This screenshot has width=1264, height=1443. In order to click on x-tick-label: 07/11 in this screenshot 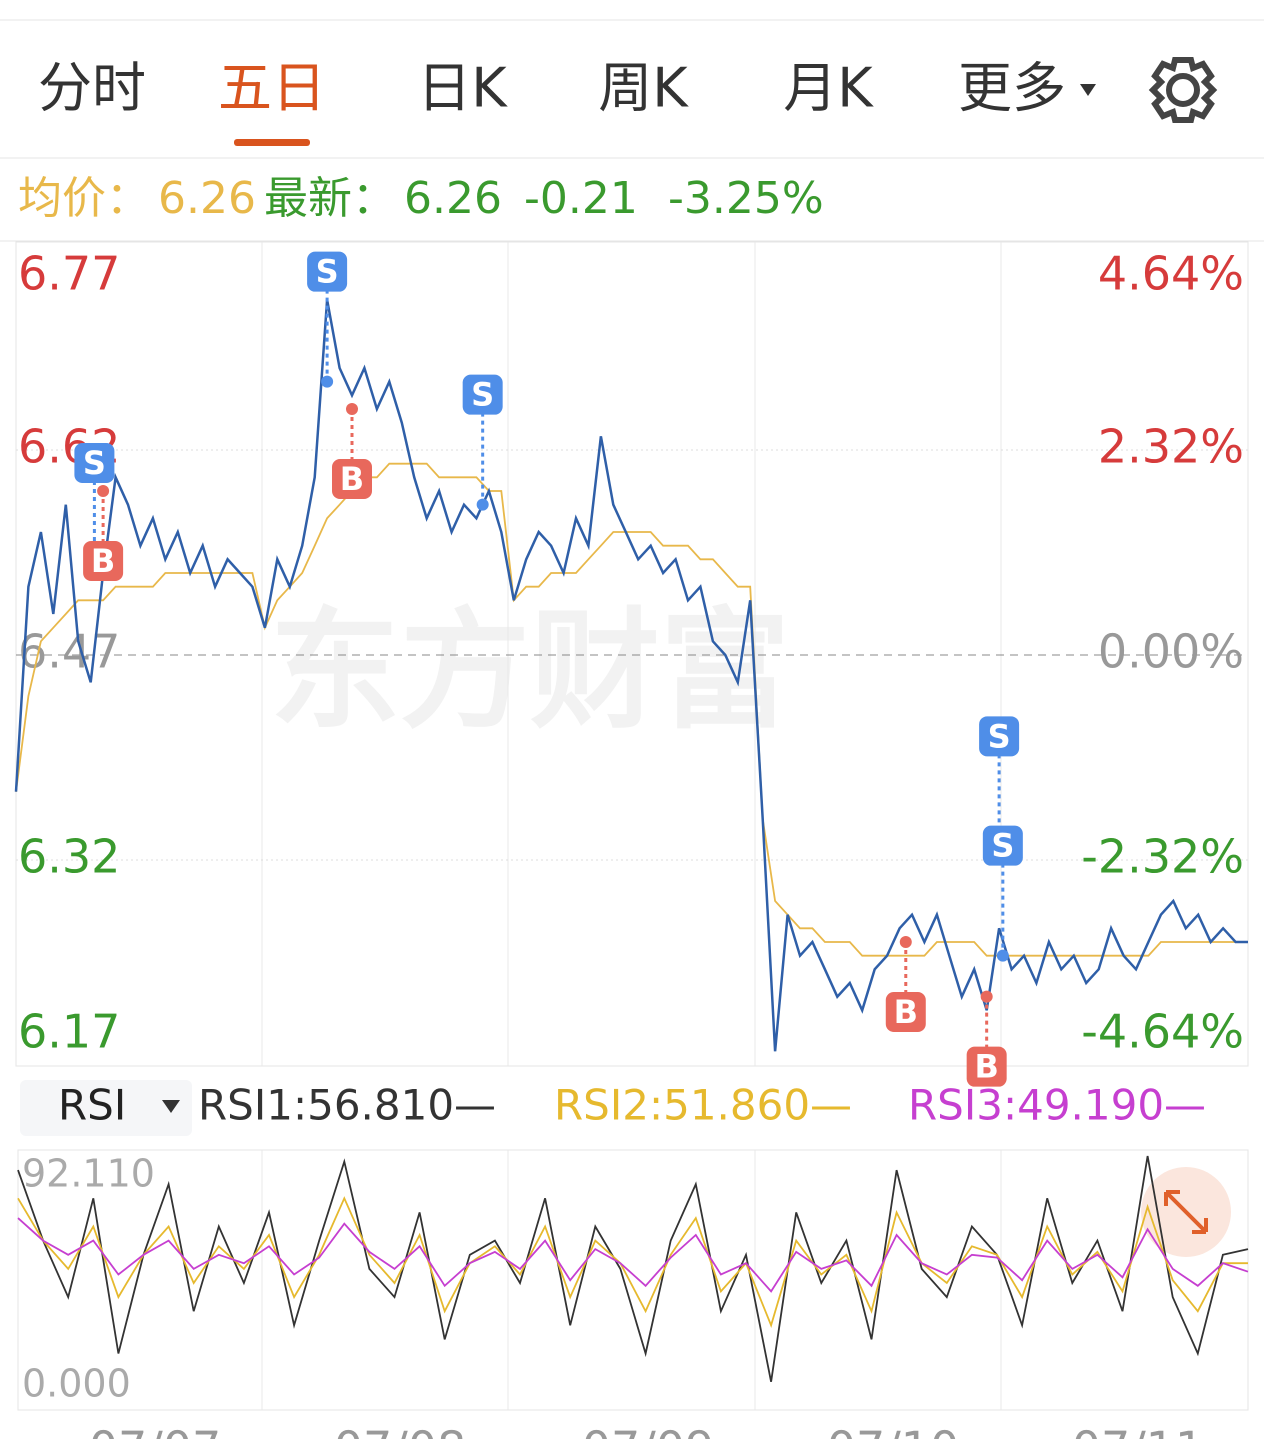, I will do `click(1138, 1431)`.